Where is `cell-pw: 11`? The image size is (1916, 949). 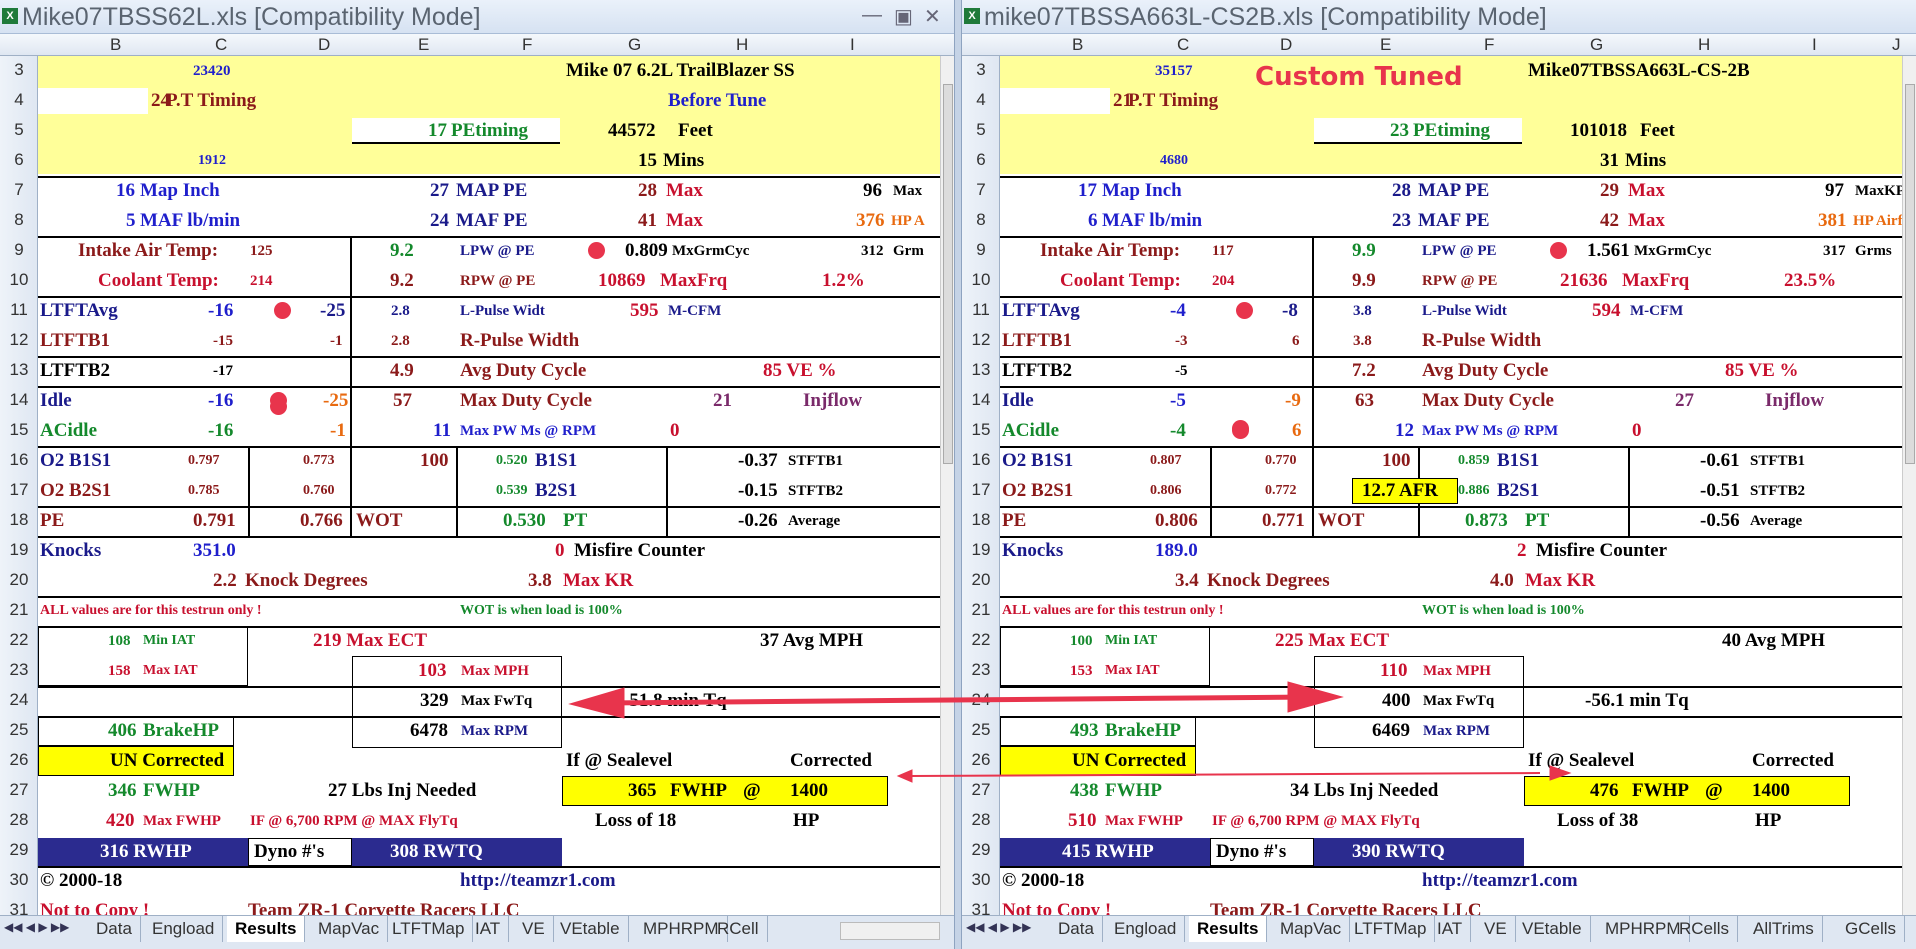
cell-pw: 11 is located at coordinates (442, 430).